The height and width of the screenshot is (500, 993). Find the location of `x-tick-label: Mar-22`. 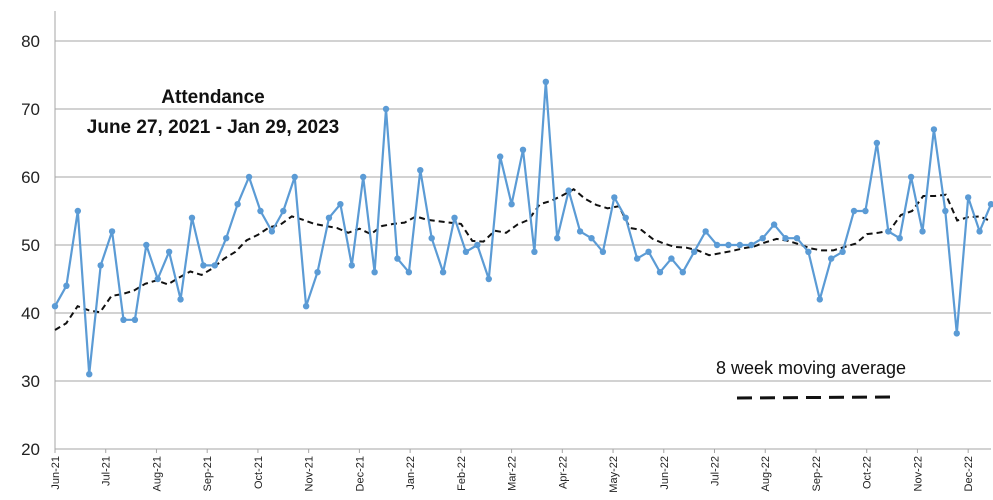

x-tick-label: Mar-22 is located at coordinates (513, 473).